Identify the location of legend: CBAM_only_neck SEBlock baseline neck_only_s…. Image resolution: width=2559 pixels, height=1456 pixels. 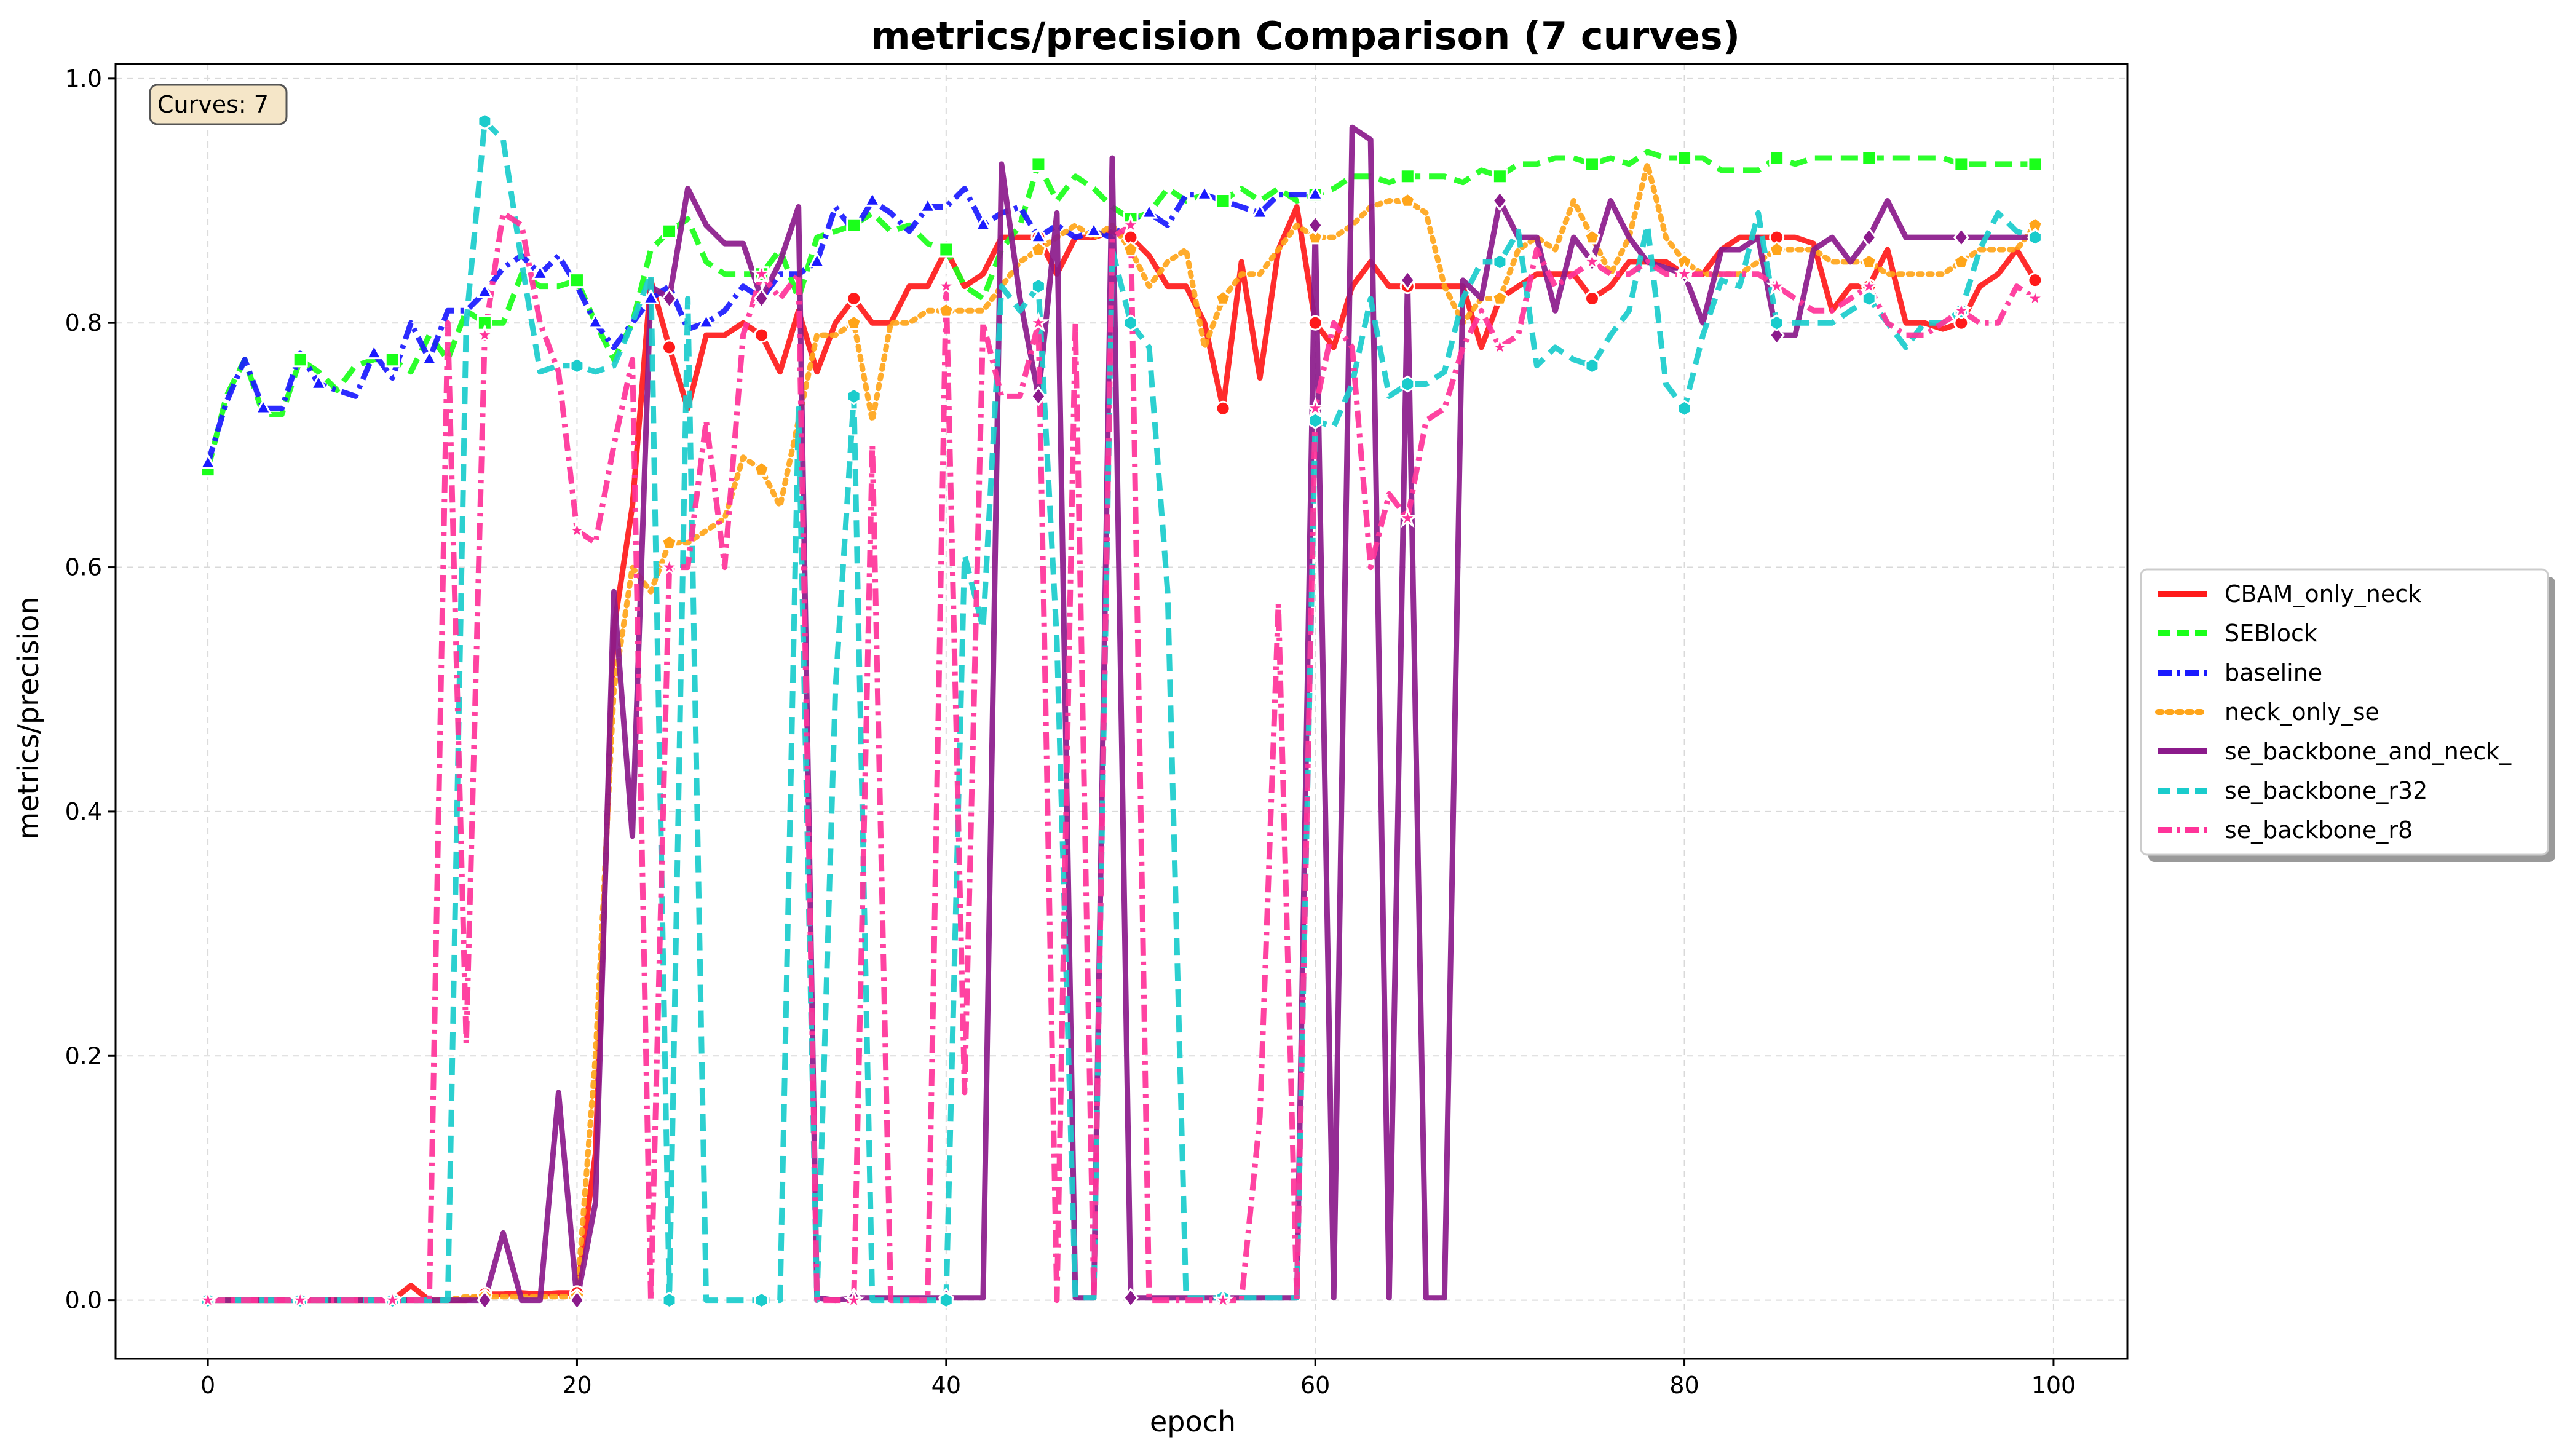
(2347, 715).